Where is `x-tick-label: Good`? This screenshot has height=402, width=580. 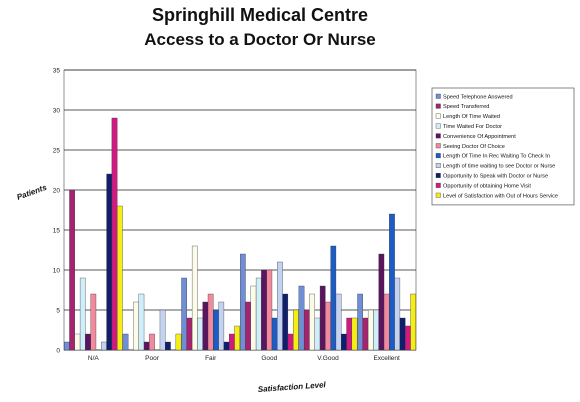 x-tick-label: Good is located at coordinates (269, 358).